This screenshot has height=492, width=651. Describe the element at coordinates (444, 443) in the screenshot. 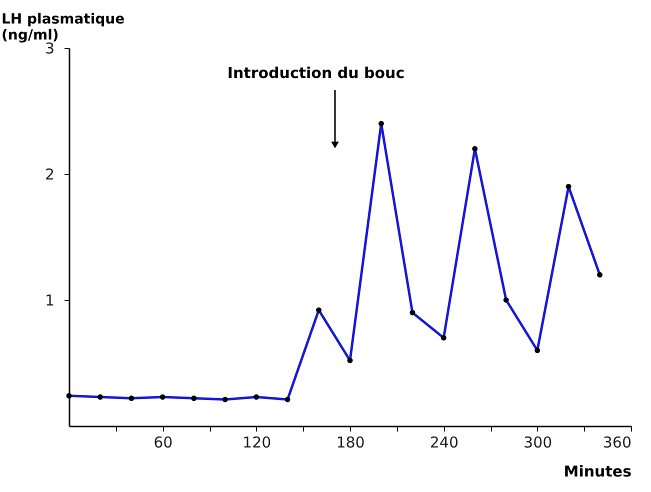

I see `x-tick-label: 240` at that location.